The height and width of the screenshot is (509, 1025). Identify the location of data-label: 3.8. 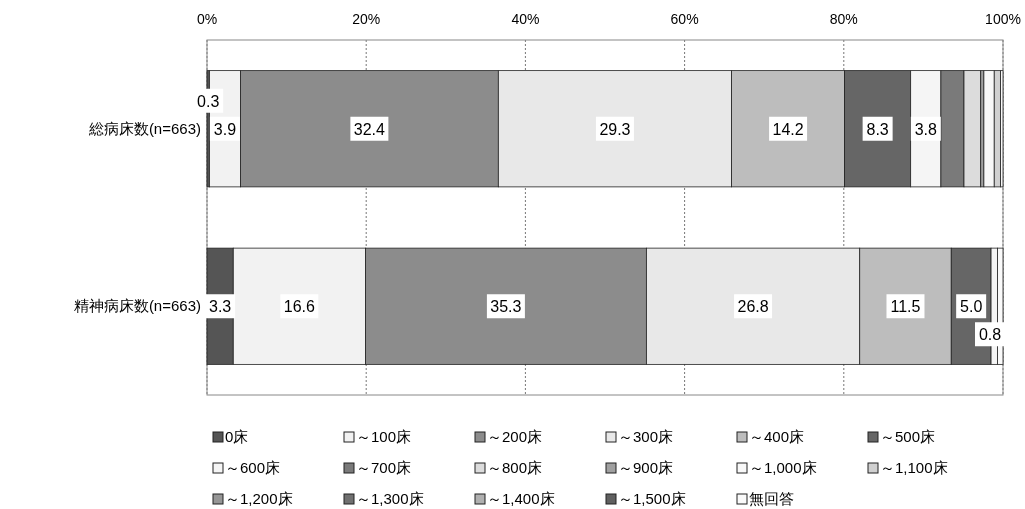
(925, 129).